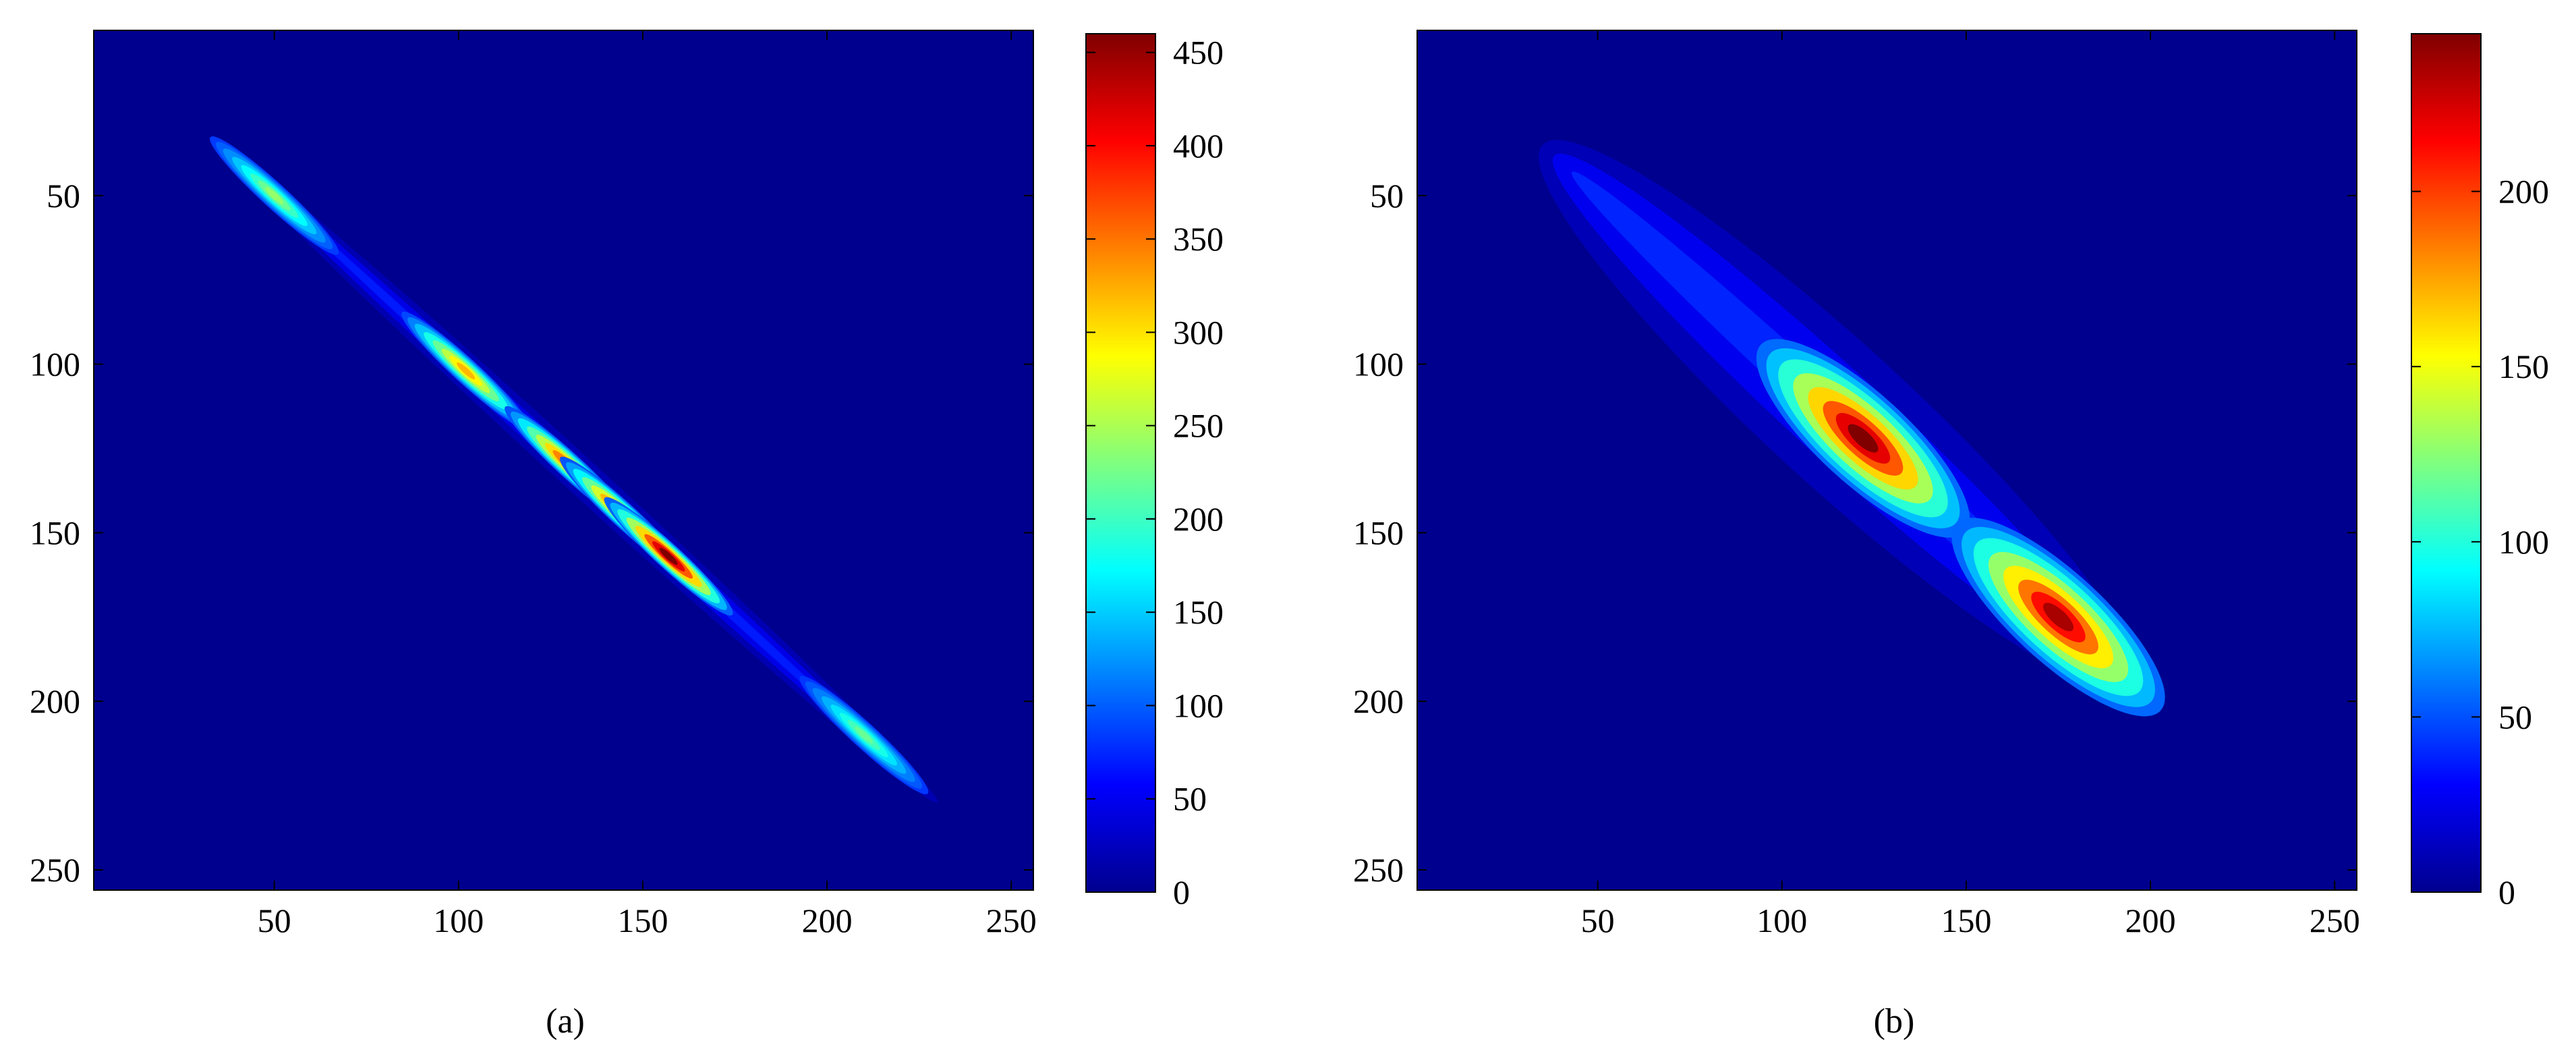 Image resolution: width=2576 pixels, height=1046 pixels. Describe the element at coordinates (1190, 799) in the screenshot. I see `colorbar-tick-label-a: 50` at that location.